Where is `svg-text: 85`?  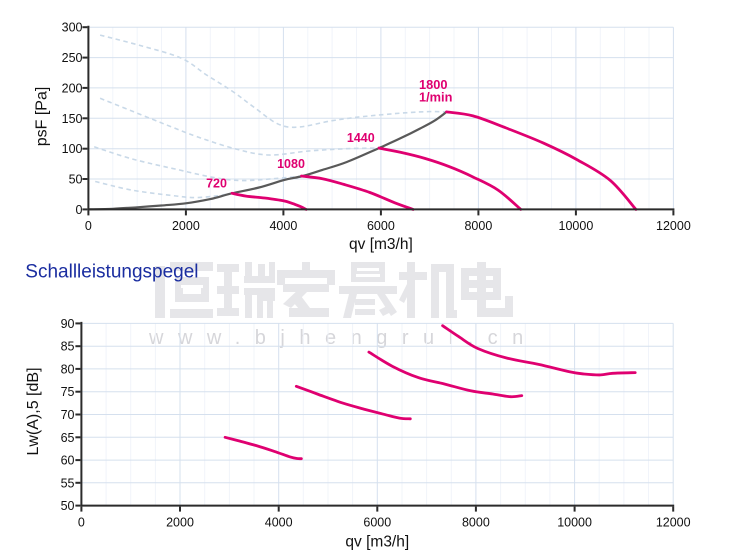 svg-text: 85 is located at coordinates (68, 347).